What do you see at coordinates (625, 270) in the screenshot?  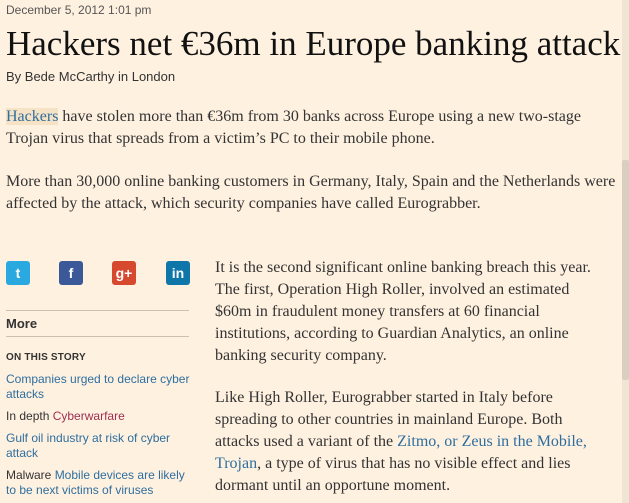 I see `scrollbar-thumb` at bounding box center [625, 270].